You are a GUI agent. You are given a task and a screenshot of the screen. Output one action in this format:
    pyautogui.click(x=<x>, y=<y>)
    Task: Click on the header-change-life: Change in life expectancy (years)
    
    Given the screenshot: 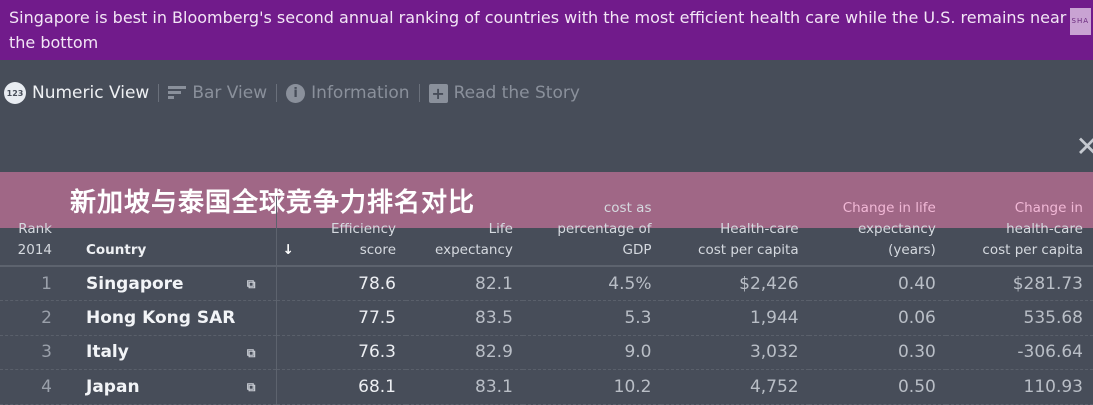 What is the action you would take?
    pyautogui.click(x=877, y=231)
    